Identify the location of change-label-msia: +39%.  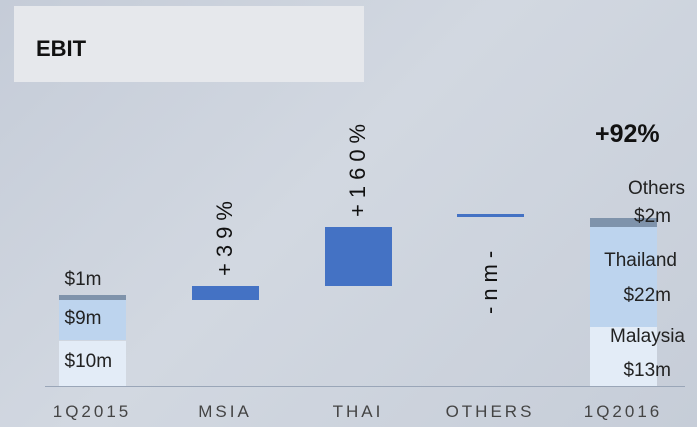
(224, 235).